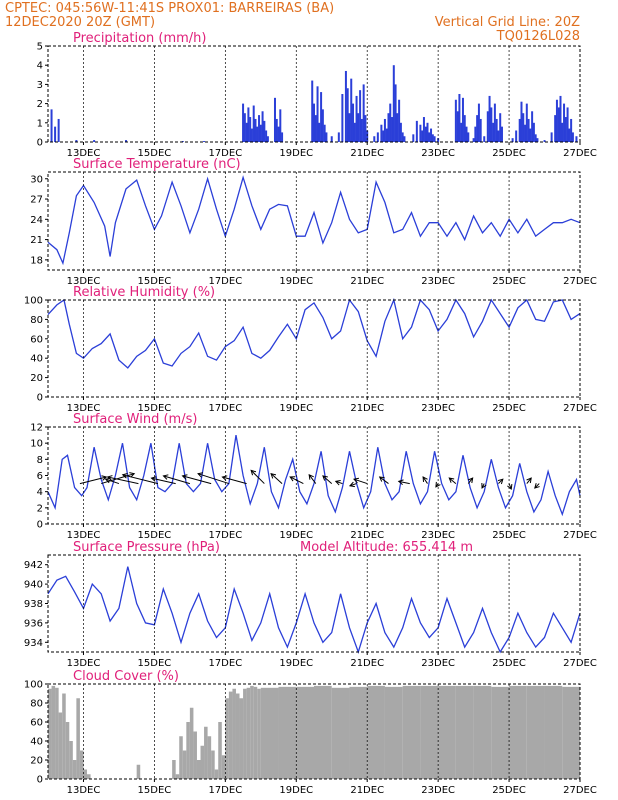 The width and height of the screenshot is (618, 800). What do you see at coordinates (155, 535) in the screenshot?
I see `wind-x-tick-label: 15DEC` at bounding box center [155, 535].